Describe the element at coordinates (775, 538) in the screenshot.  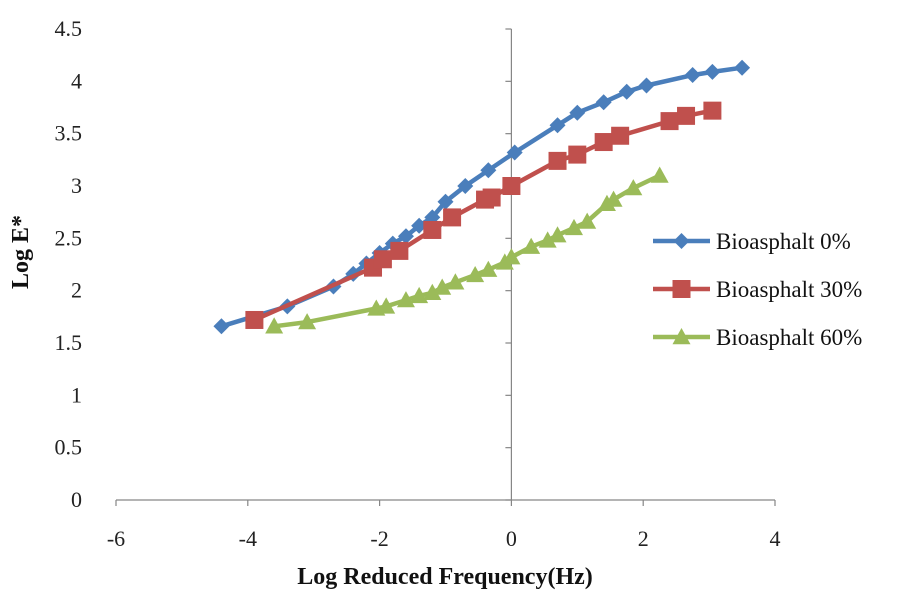
I see `x-tick-label: 4` at that location.